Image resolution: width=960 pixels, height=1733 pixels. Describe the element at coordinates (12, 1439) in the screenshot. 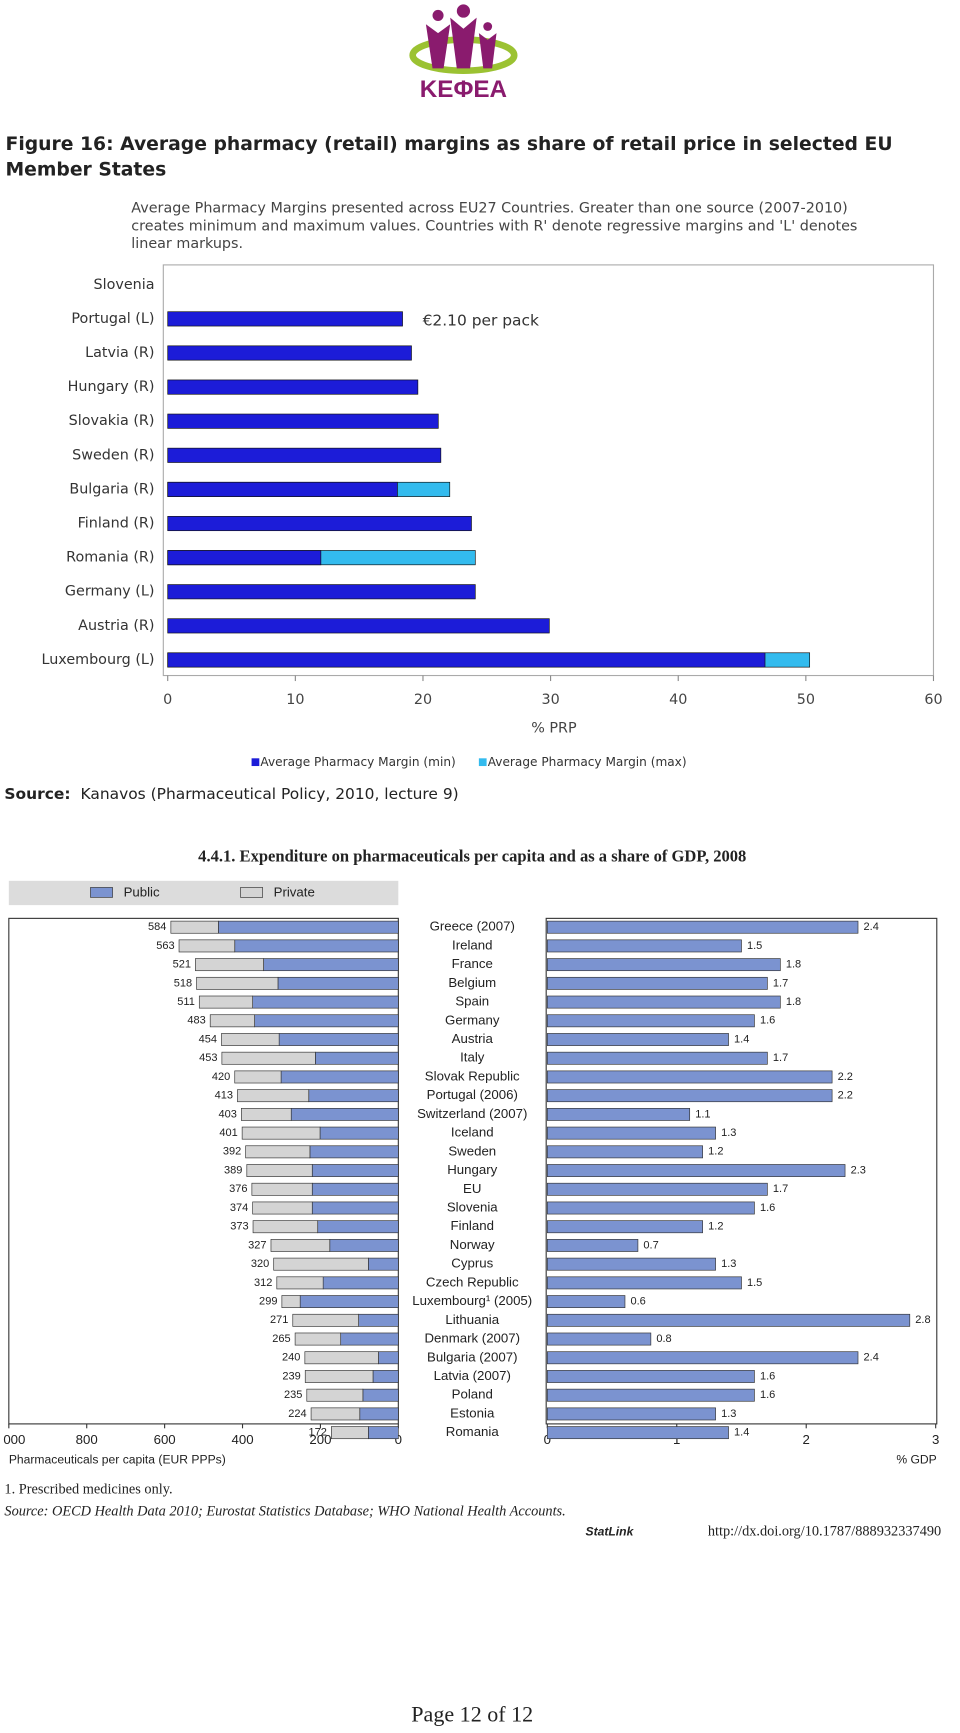

I see `x-tick-label: 1 000` at that location.